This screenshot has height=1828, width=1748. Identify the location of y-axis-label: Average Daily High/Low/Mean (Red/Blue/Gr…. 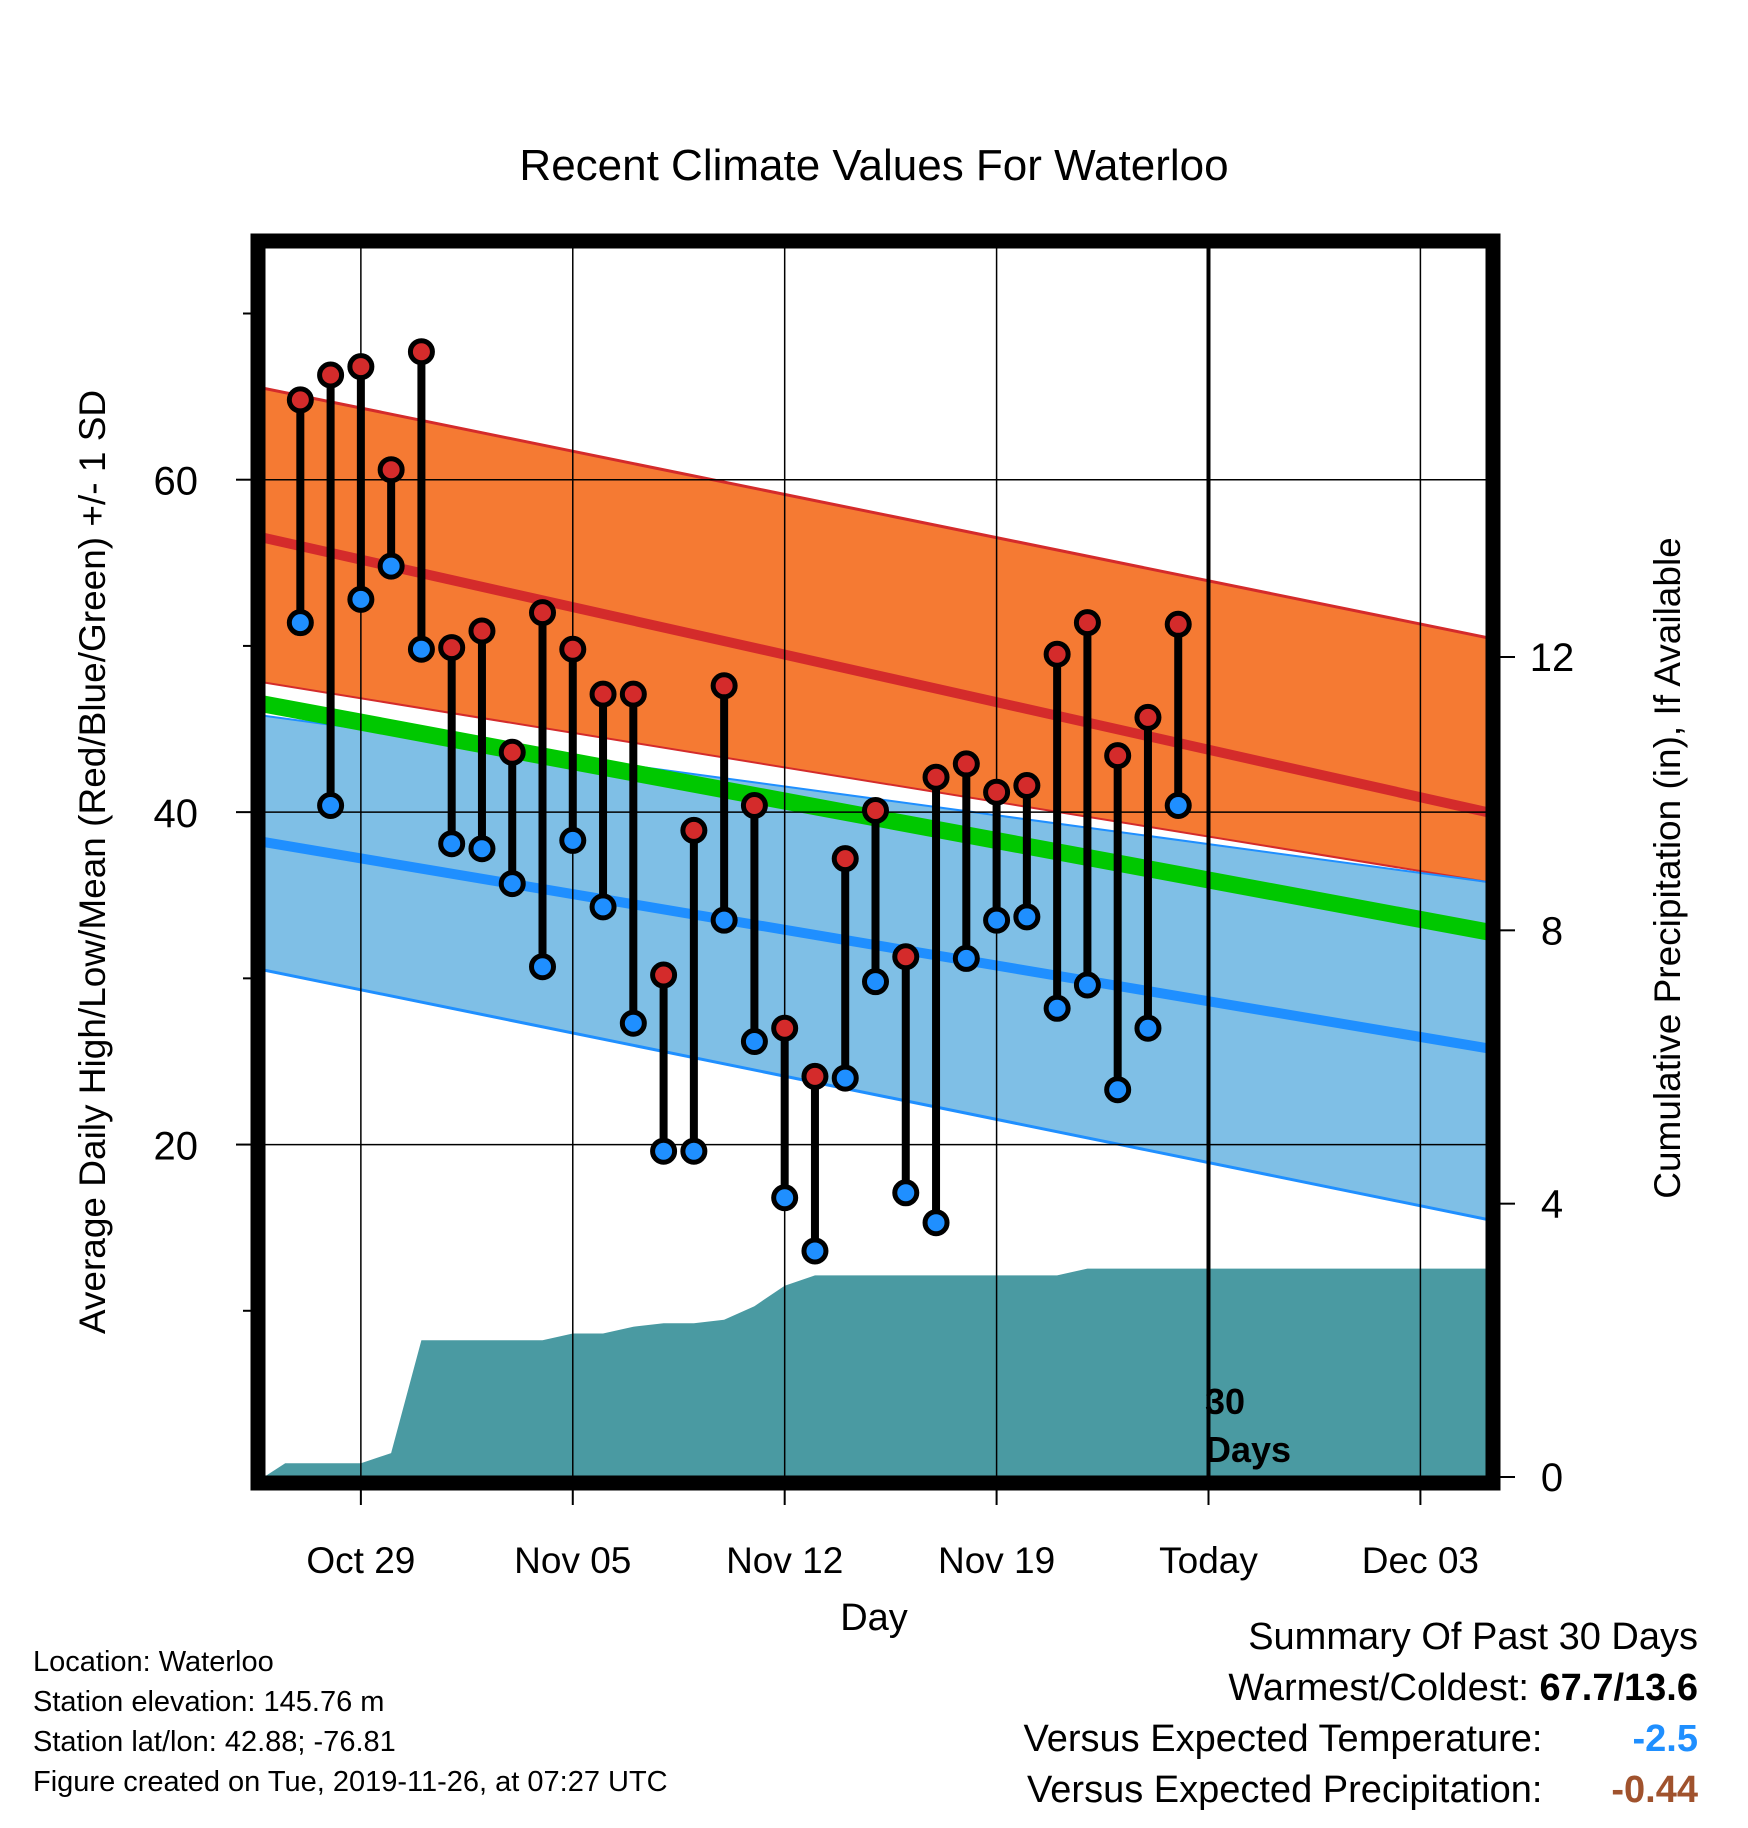
(92, 862).